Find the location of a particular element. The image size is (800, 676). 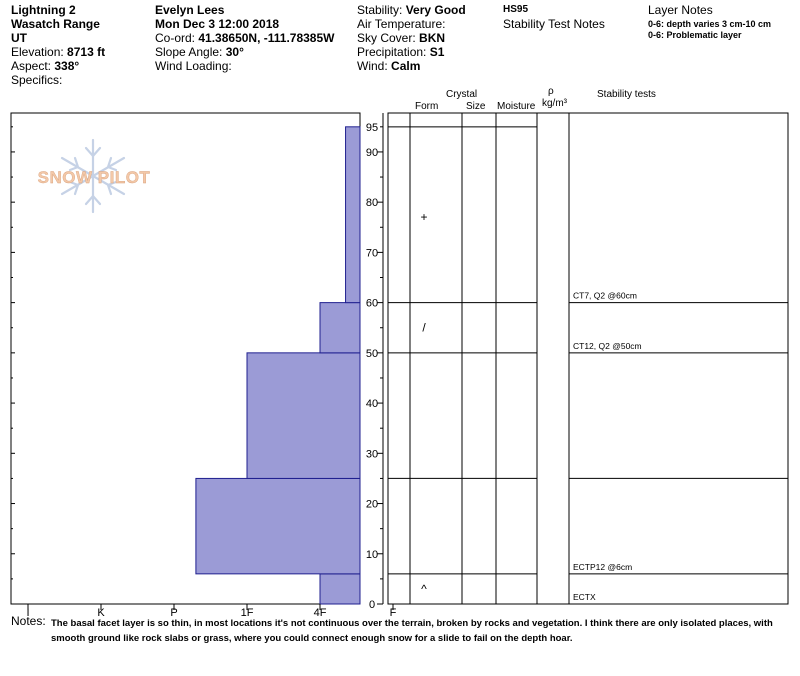

grain-form-symbol: / is located at coordinates (424, 328).